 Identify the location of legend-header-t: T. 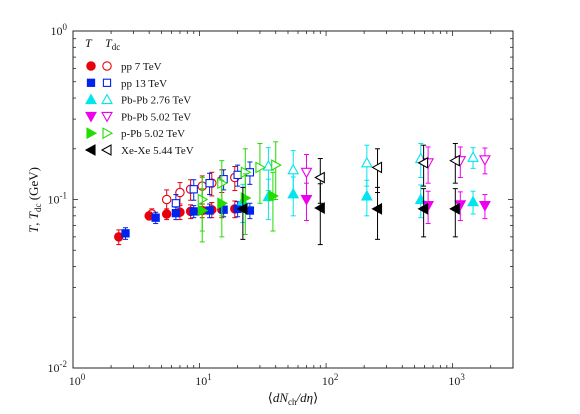
(89, 43).